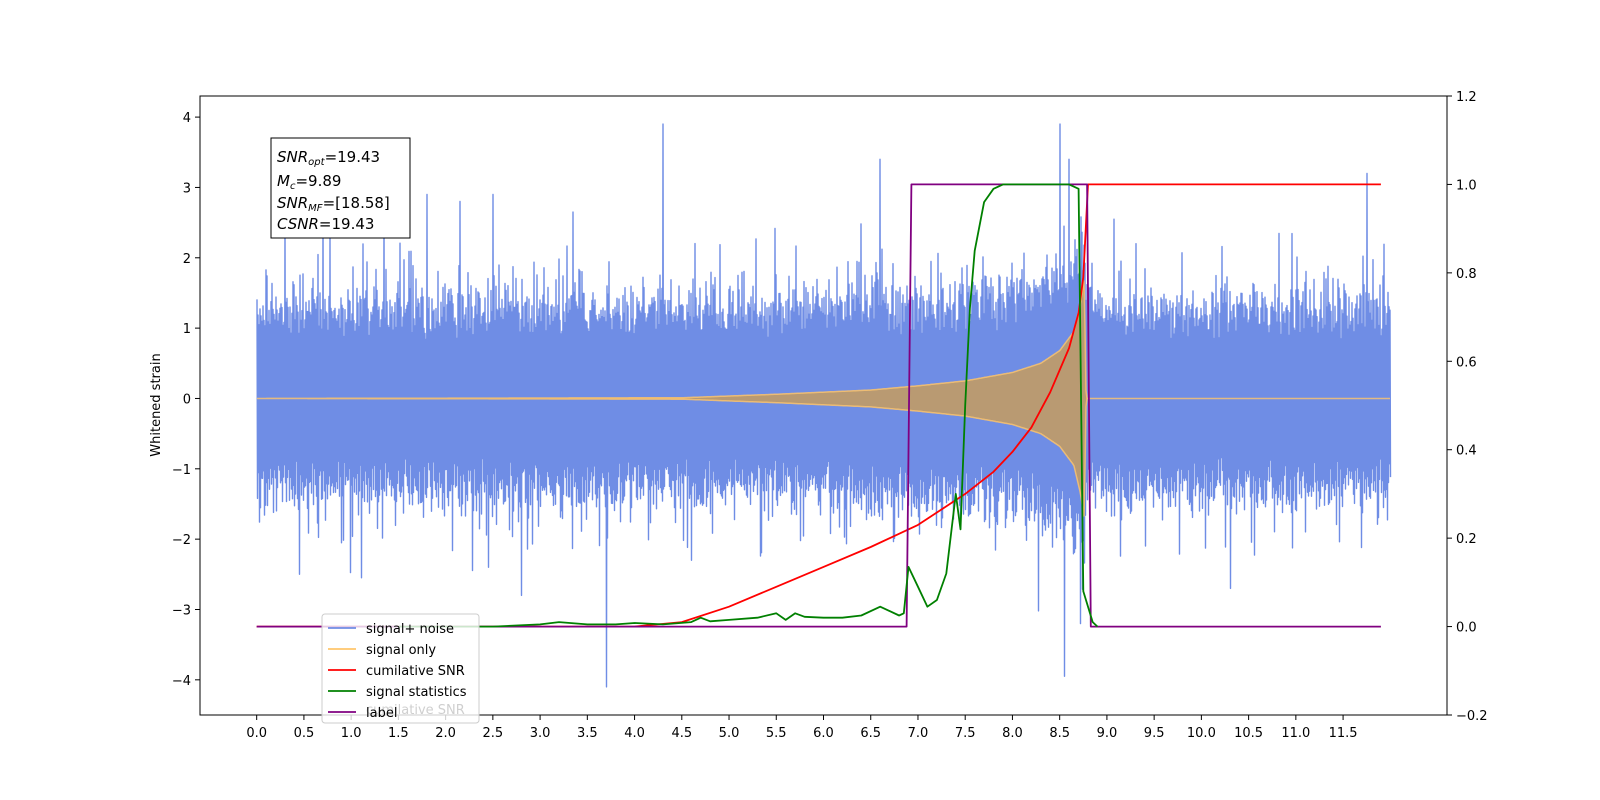 The height and width of the screenshot is (800, 1600). I want to click on y-tick-label: 2, so click(187, 259).